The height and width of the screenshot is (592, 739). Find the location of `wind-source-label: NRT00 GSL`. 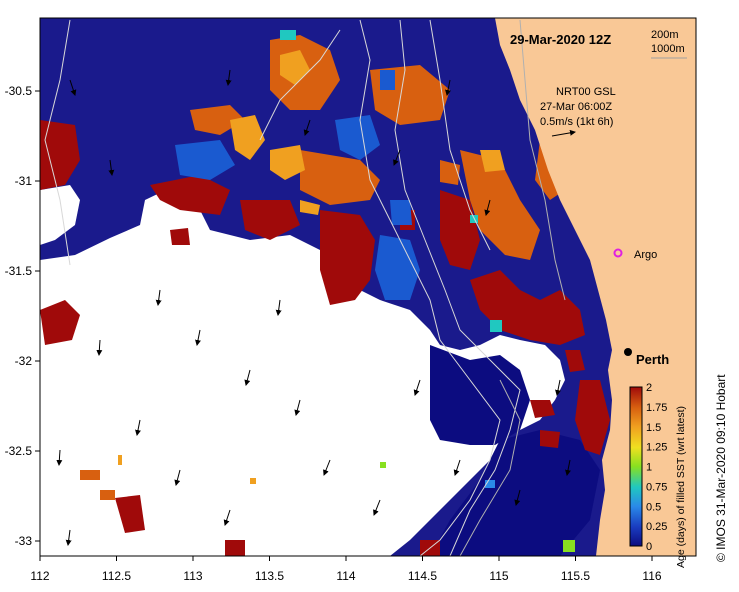

wind-source-label: NRT00 GSL is located at coordinates (586, 92).